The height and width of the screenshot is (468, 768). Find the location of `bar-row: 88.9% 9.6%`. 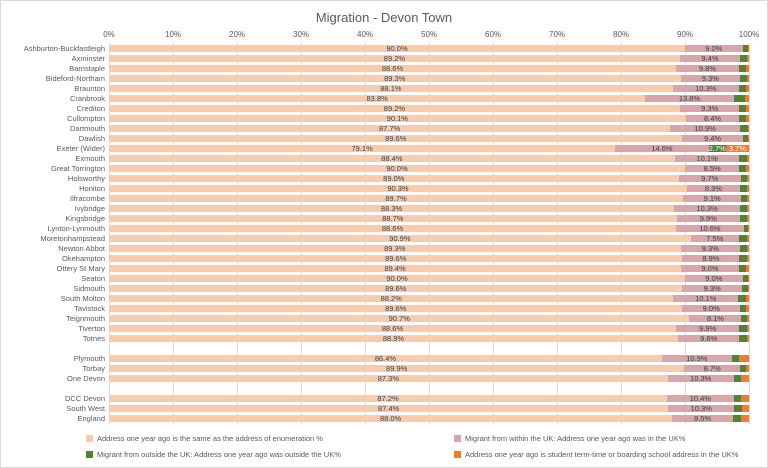

bar-row: 88.9% 9.6% is located at coordinates (429, 338).